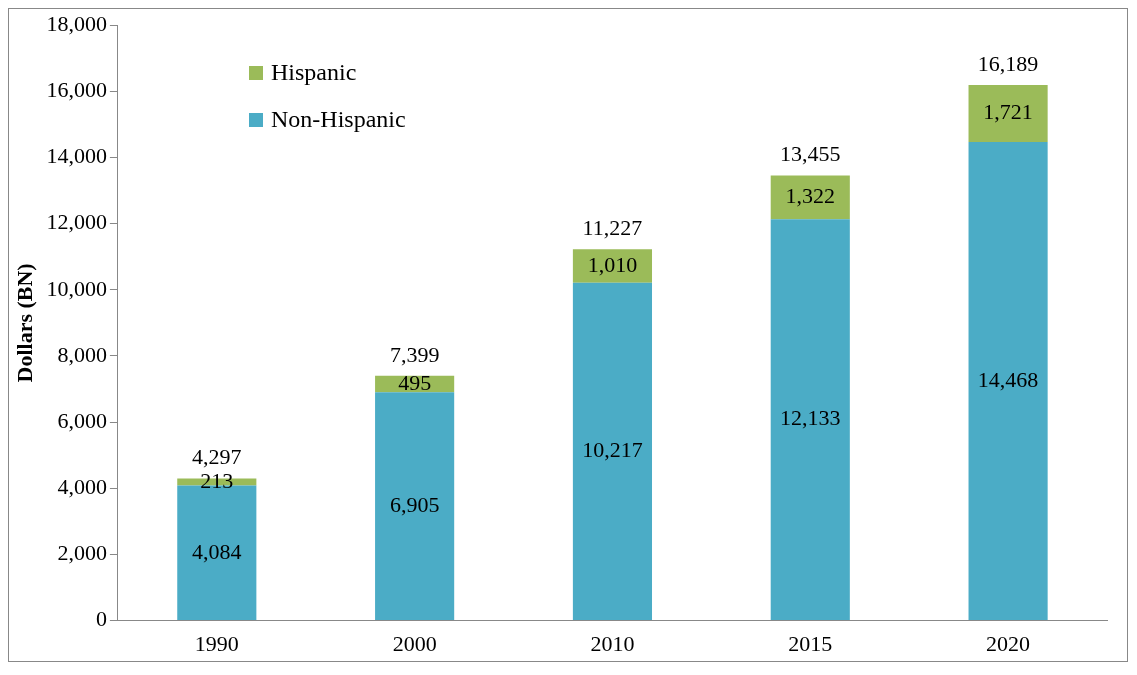  I want to click on data-label: 12,133, so click(810, 418).